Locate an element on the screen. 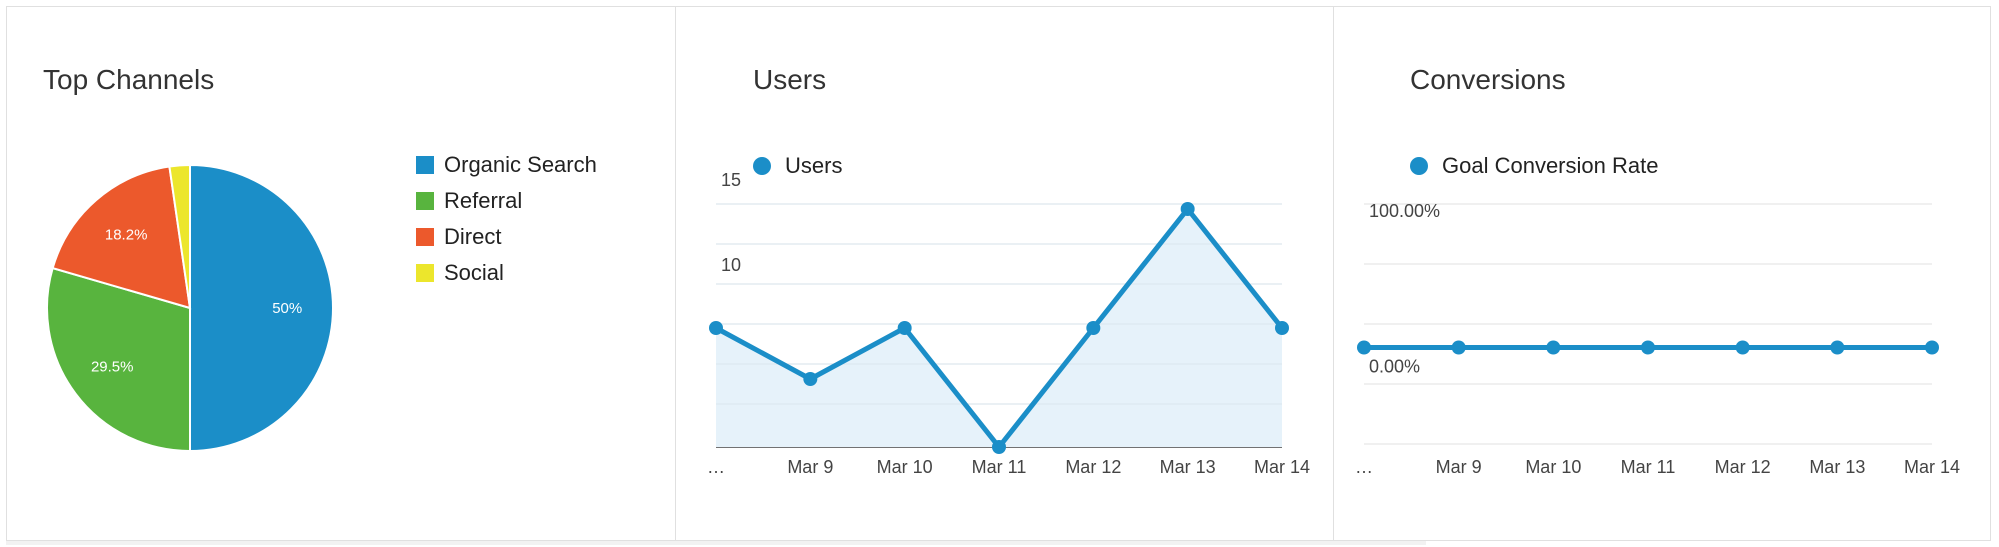 The height and width of the screenshot is (547, 1999). pie-slice-direct is located at coordinates (121, 237).